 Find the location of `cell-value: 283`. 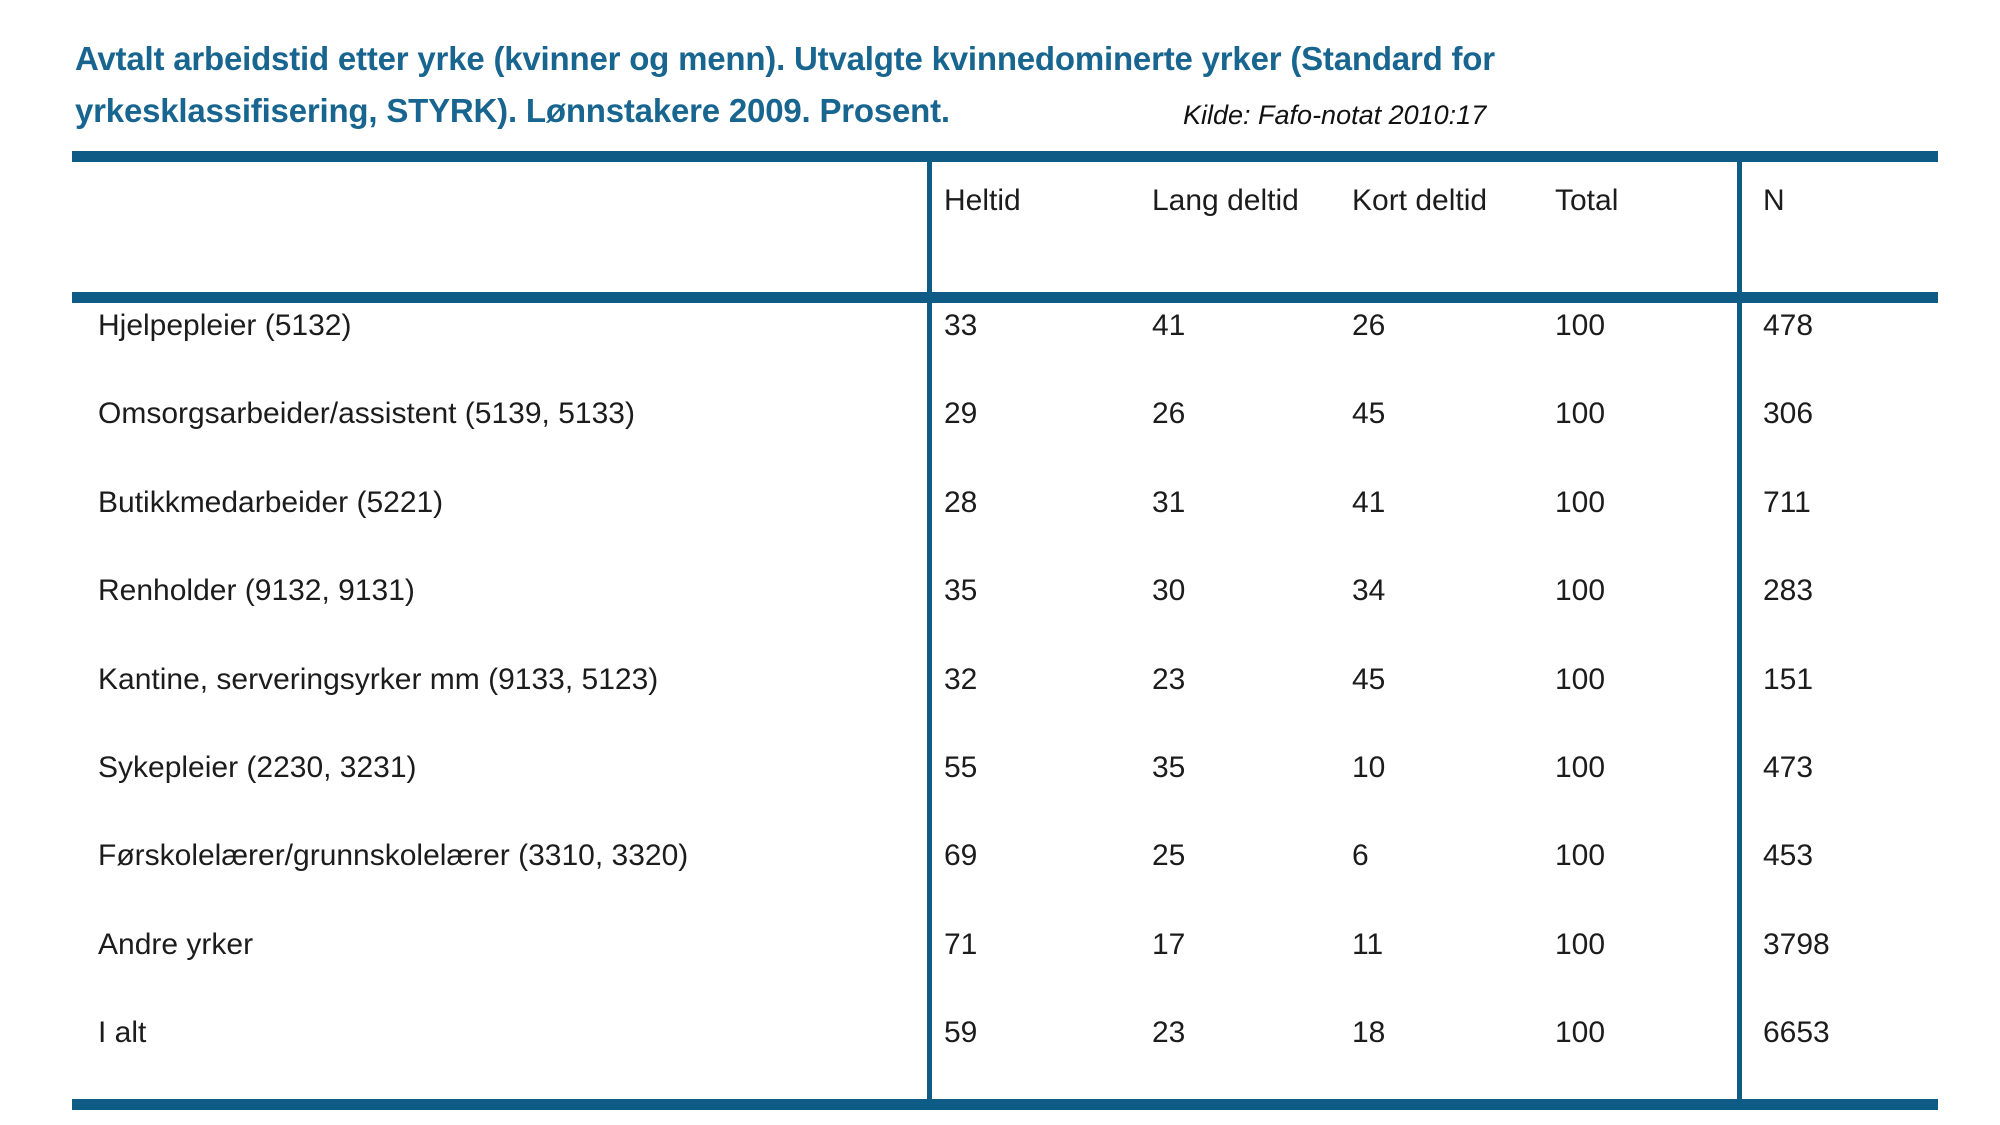

cell-value: 283 is located at coordinates (1788, 591).